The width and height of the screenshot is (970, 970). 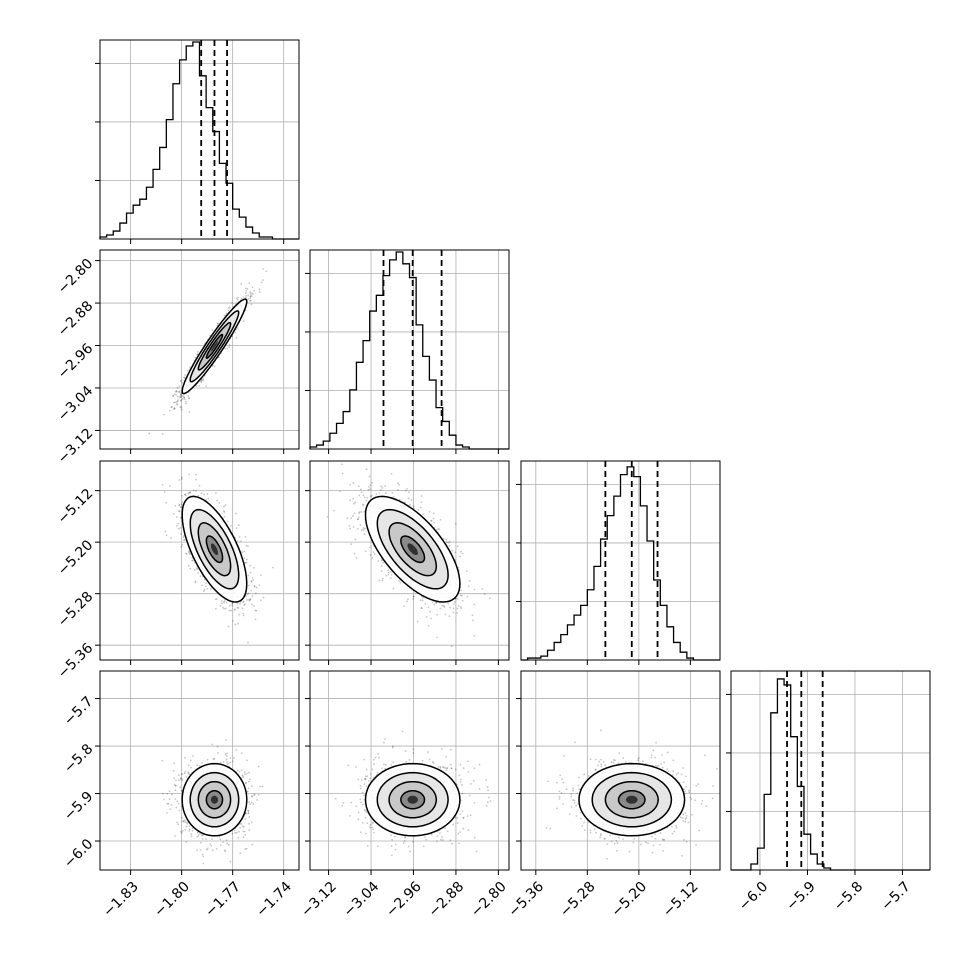 What do you see at coordinates (214, 549) in the screenshot?
I see `contour-line` at bounding box center [214, 549].